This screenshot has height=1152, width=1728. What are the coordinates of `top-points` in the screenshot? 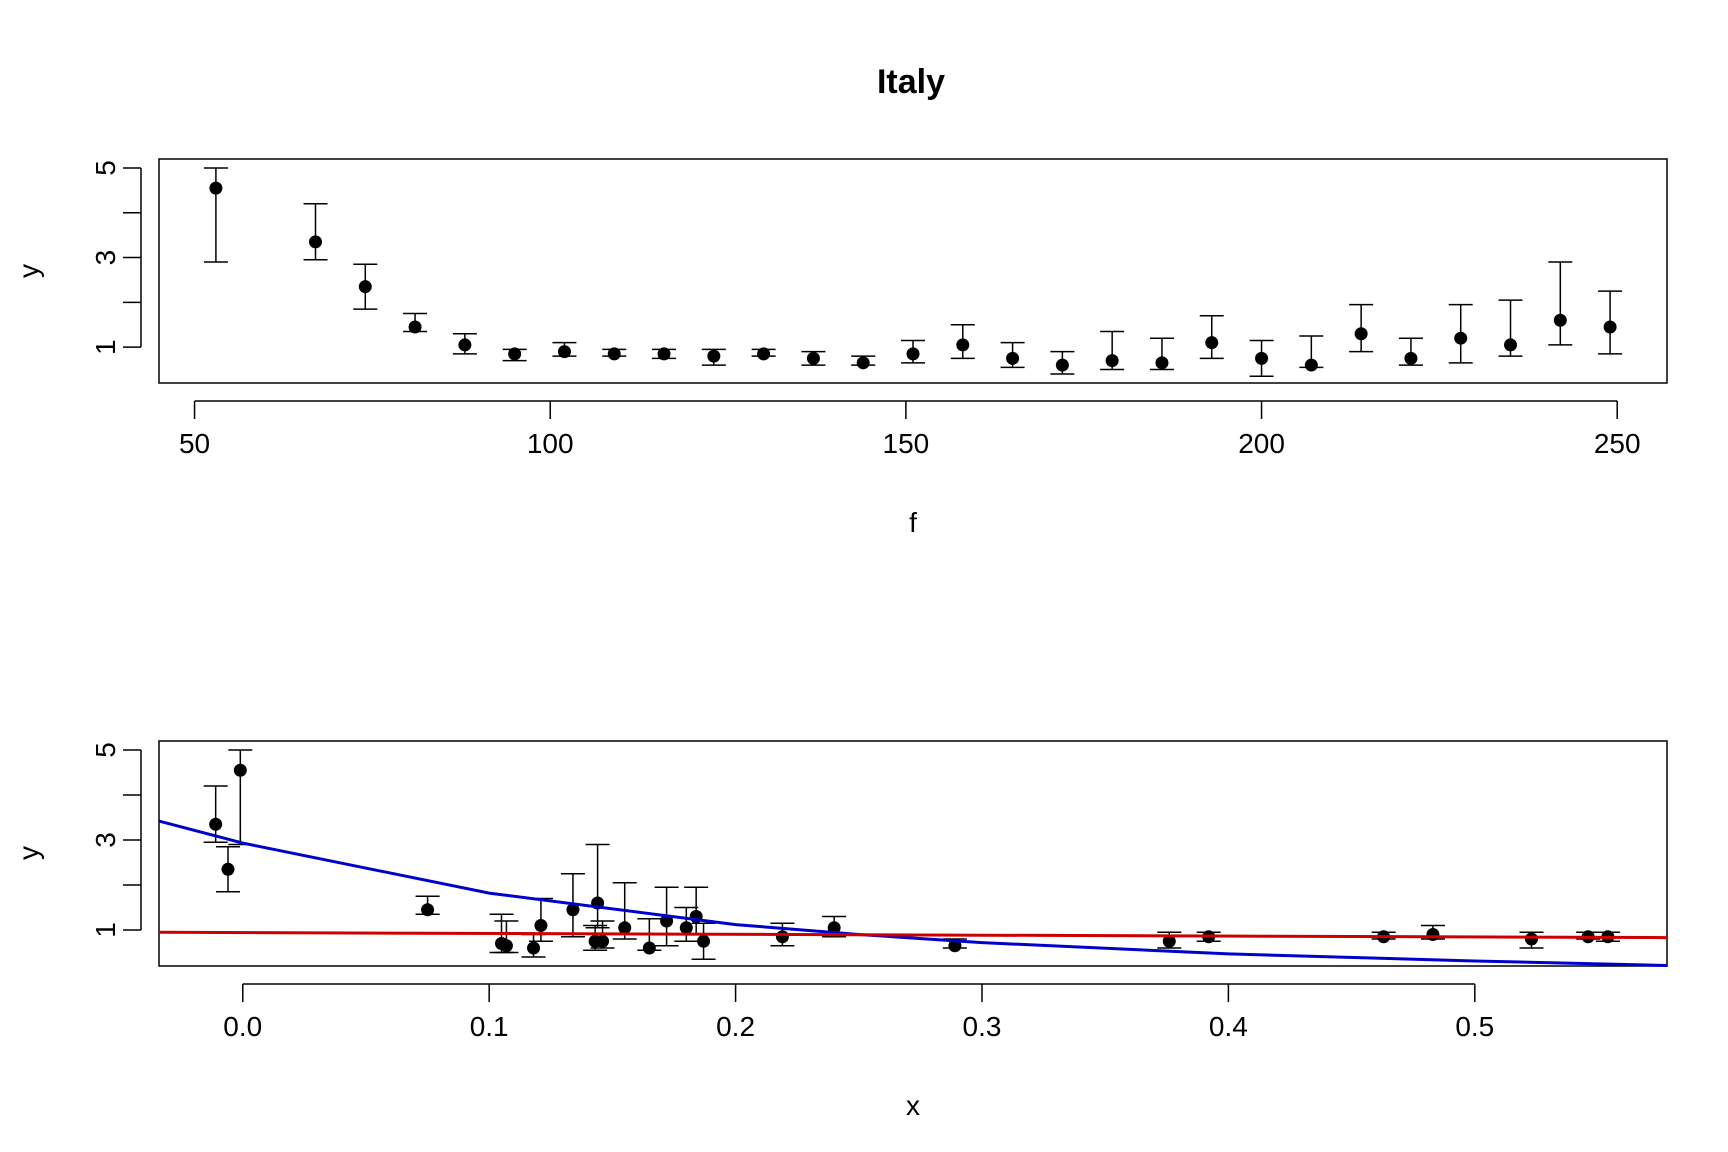 It's located at (913, 276).